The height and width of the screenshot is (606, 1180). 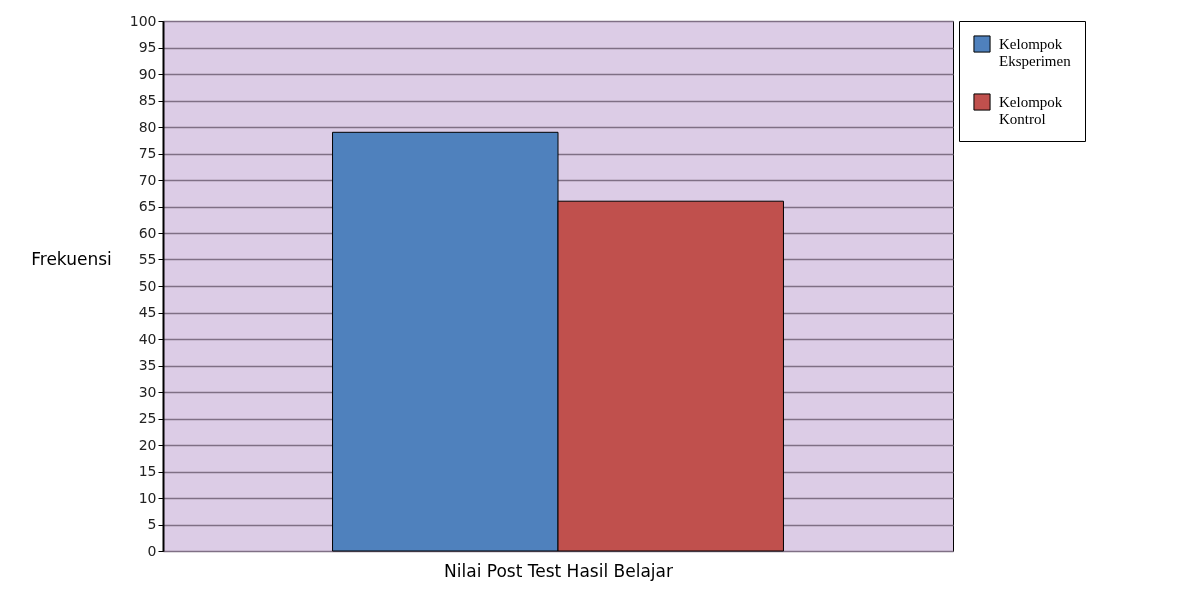 I want to click on y-tick-label: 90, so click(x=147, y=73).